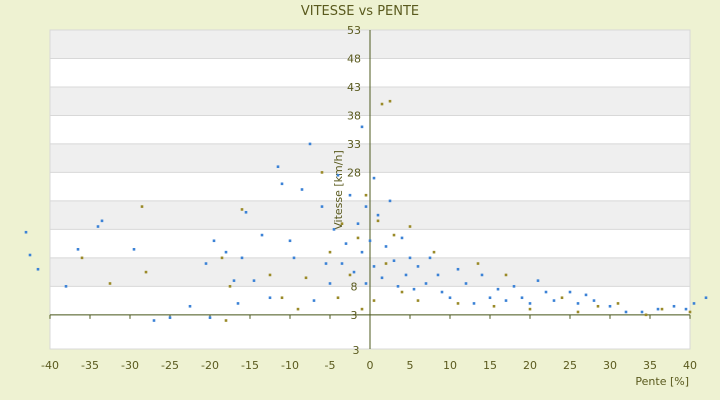 The image size is (720, 400). I want to click on y-tick-label: 28, so click(354, 172).